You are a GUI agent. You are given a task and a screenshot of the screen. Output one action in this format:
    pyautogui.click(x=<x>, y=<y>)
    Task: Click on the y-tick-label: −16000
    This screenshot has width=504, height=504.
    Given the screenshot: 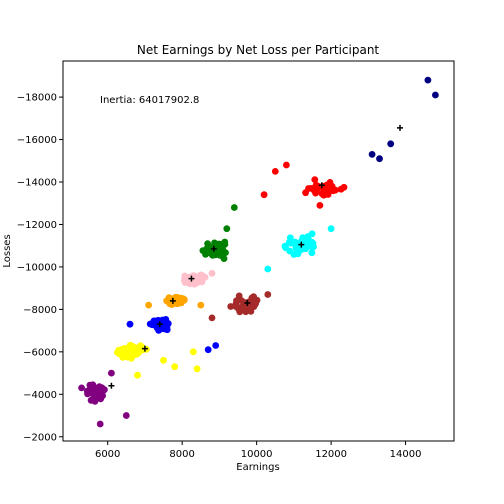 What is the action you would take?
    pyautogui.click(x=37, y=140)
    